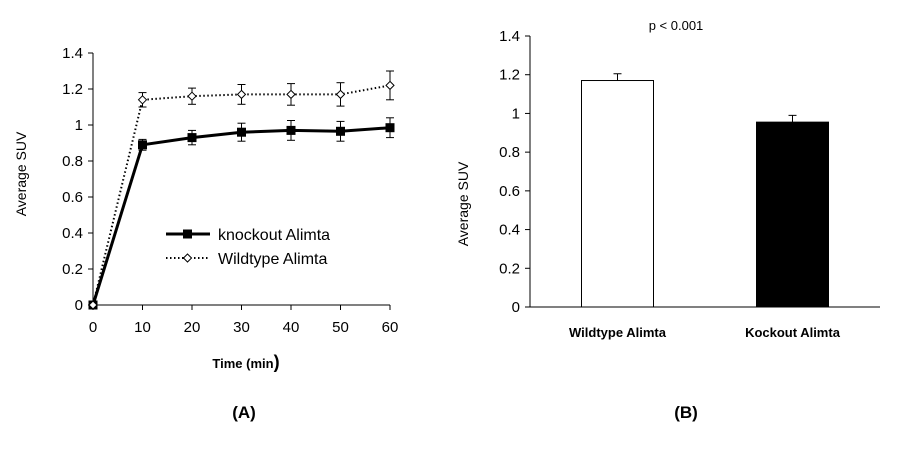 This screenshot has height=452, width=910. I want to click on panel-a-x-tick-label: 0, so click(93, 327).